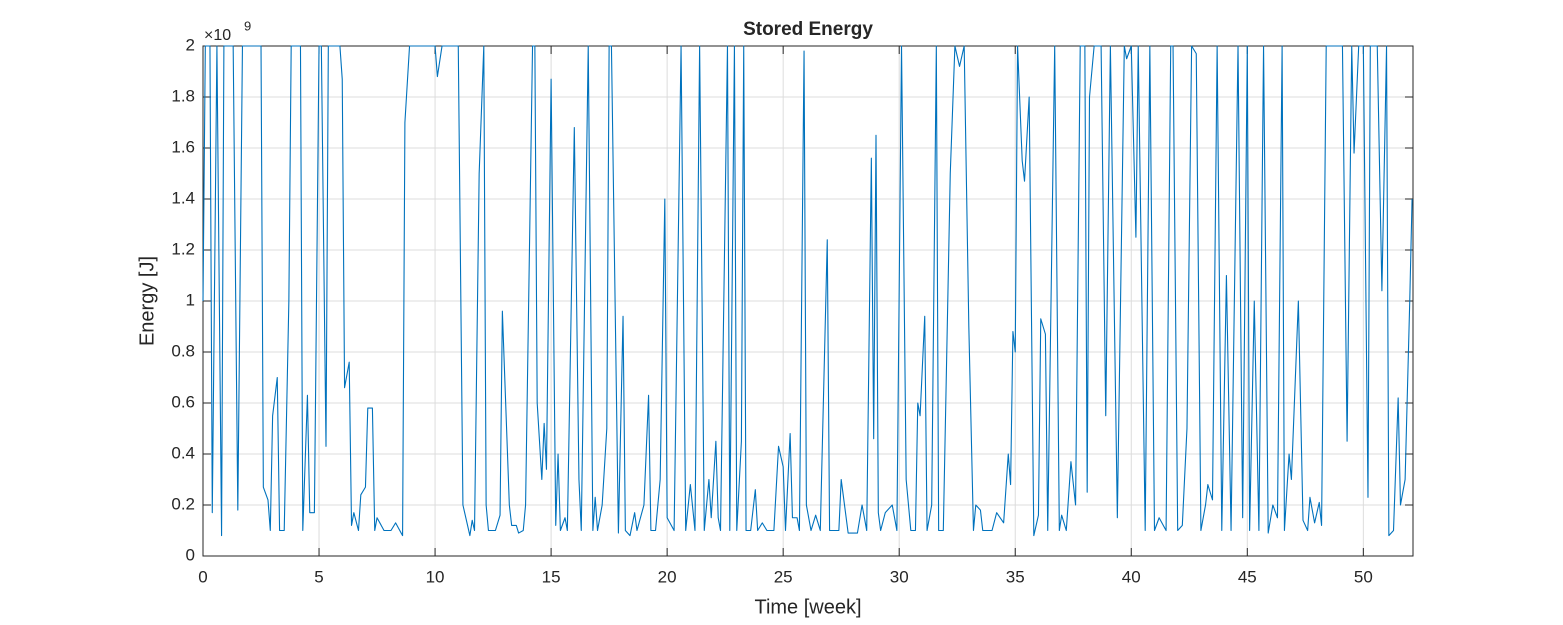  Describe the element at coordinates (217, 35) in the screenshot. I see `y-multiplier: ×10` at that location.